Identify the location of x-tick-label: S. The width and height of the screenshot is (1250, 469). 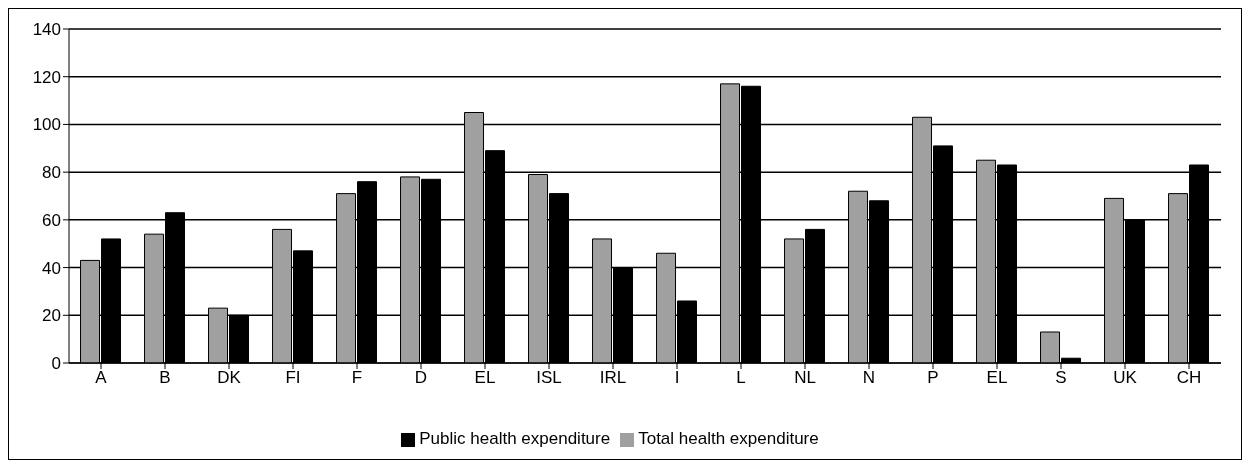
(1061, 378).